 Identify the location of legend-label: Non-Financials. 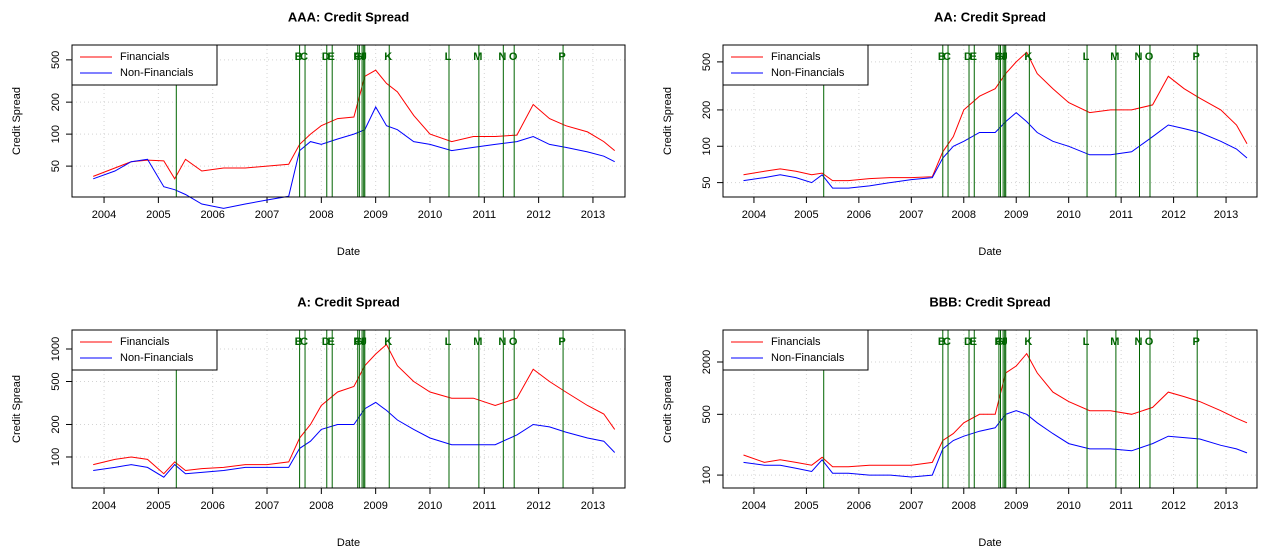
(808, 358).